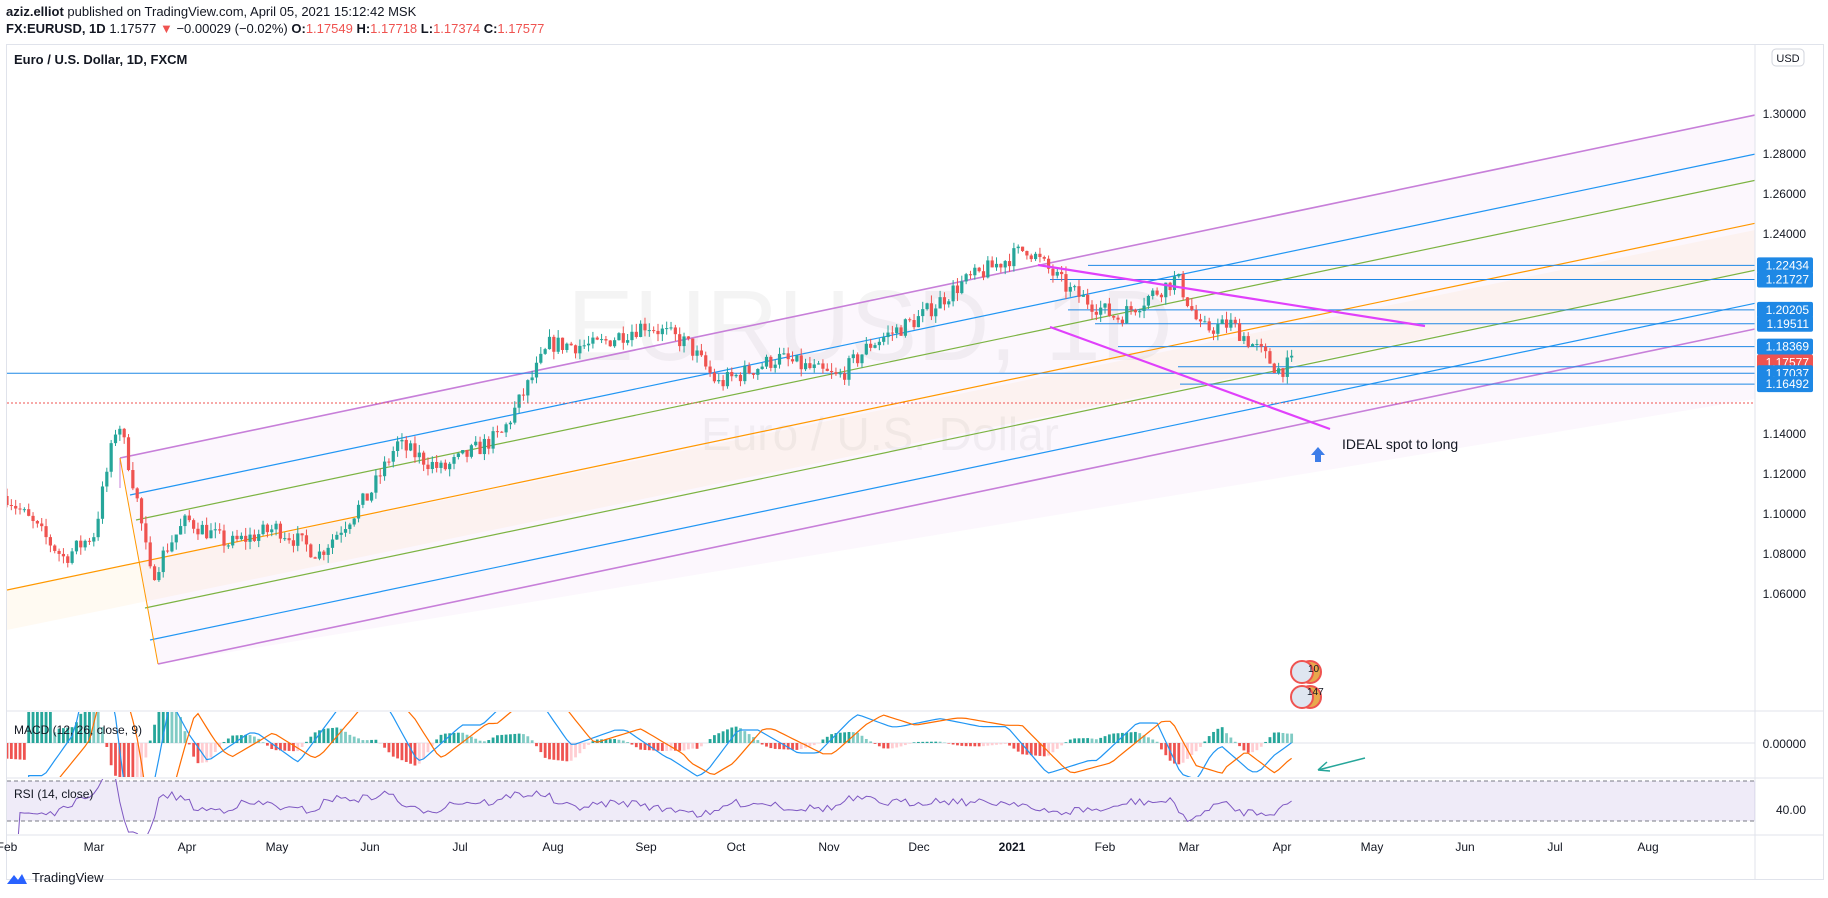 The height and width of the screenshot is (898, 1828). What do you see at coordinates (1788, 310) in the screenshot?
I see `price-tag-label: 1.20205` at bounding box center [1788, 310].